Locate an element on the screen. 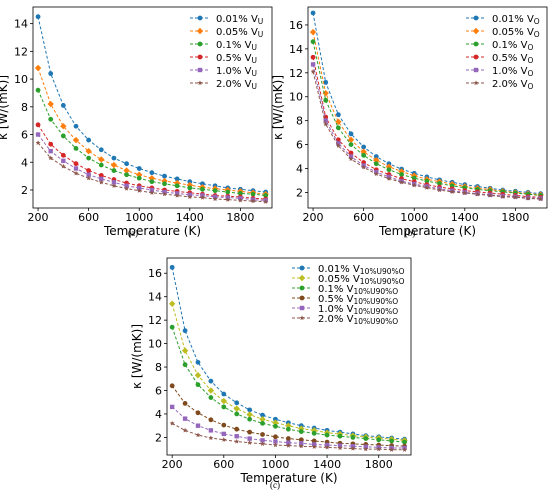 The image size is (550, 498). series-line is located at coordinates (426, 118).